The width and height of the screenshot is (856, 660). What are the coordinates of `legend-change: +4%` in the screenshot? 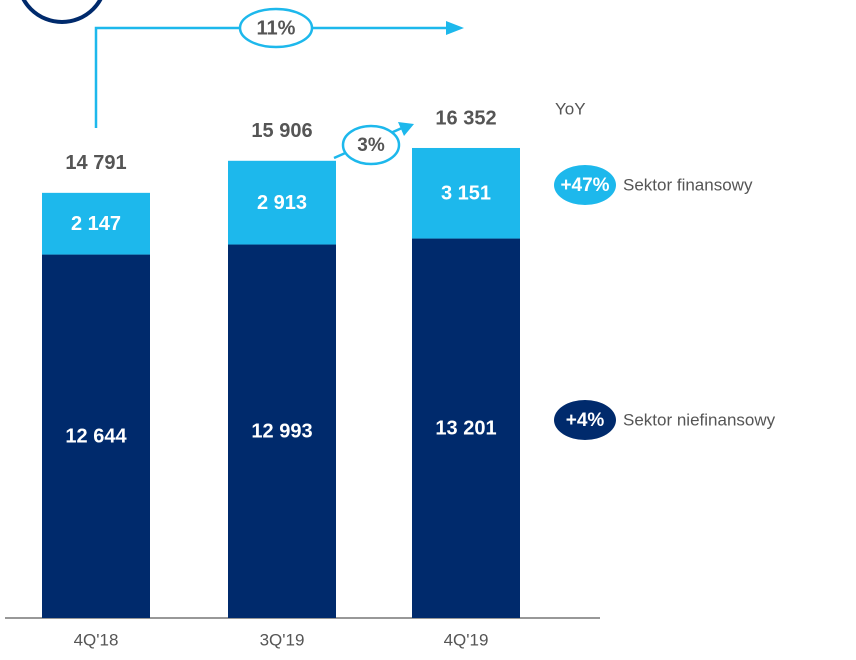 It's located at (585, 420).